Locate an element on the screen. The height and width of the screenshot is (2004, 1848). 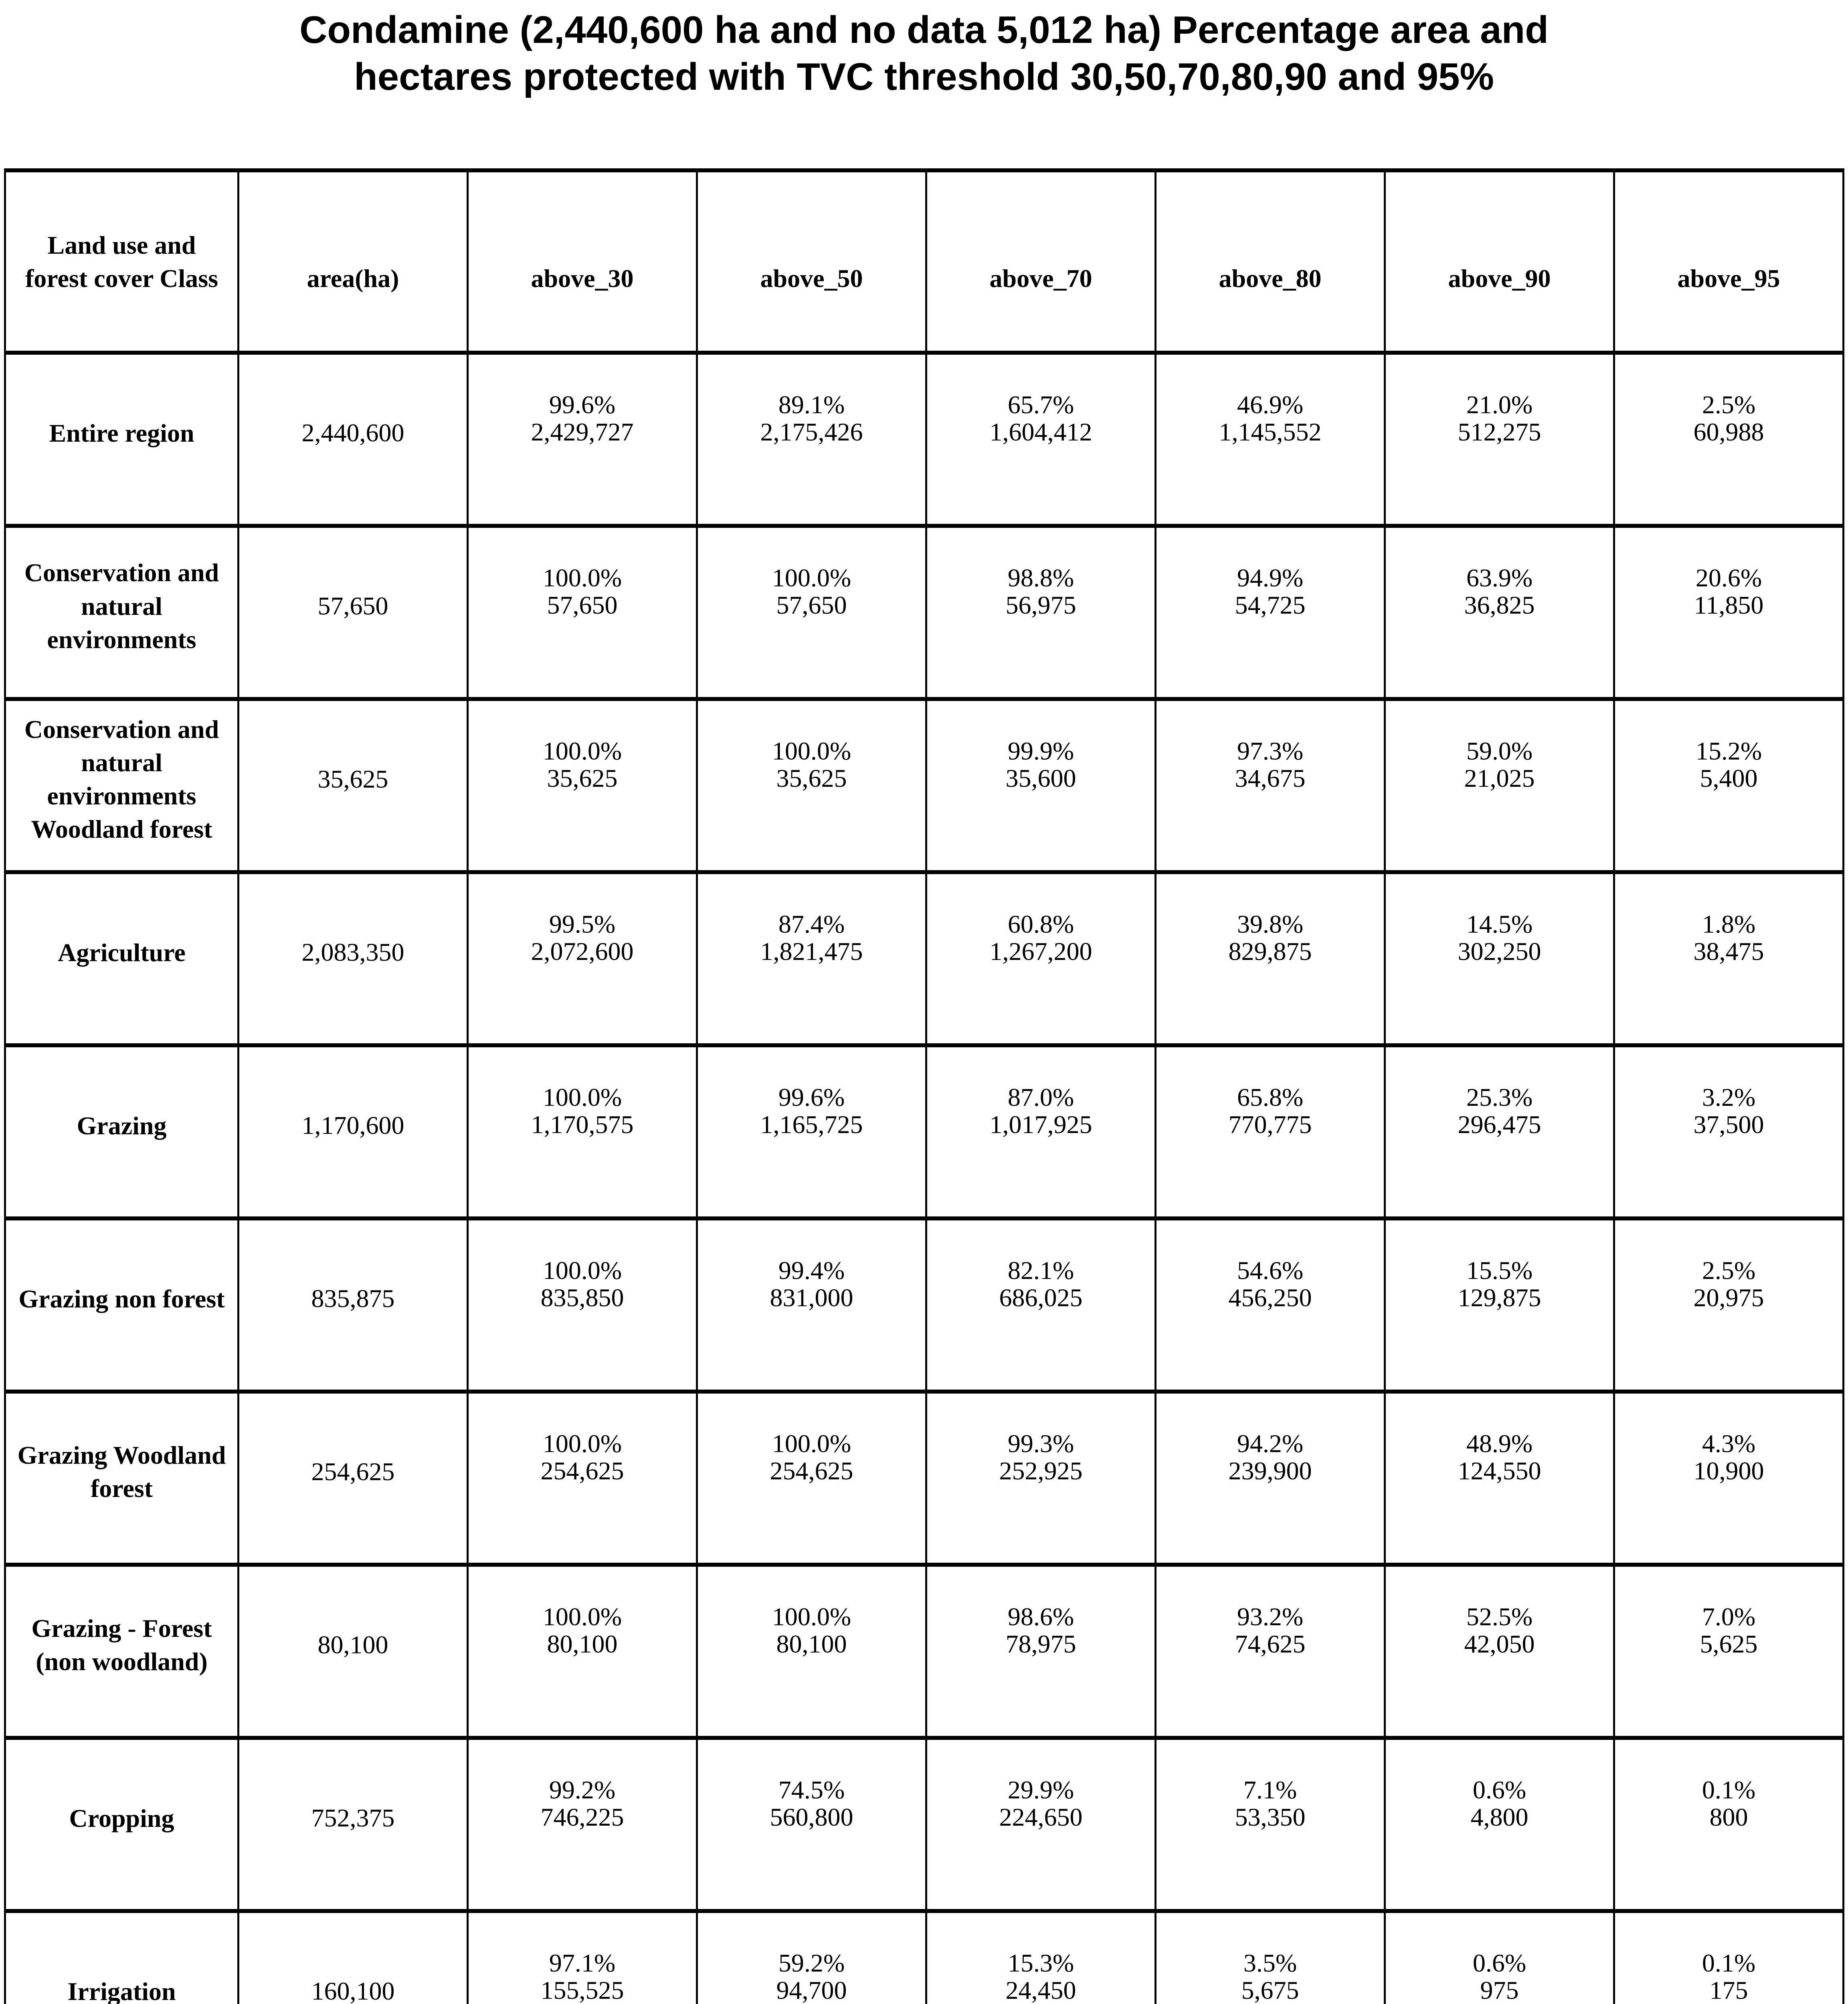
hectares-value: 129,875 is located at coordinates (1499, 1297).